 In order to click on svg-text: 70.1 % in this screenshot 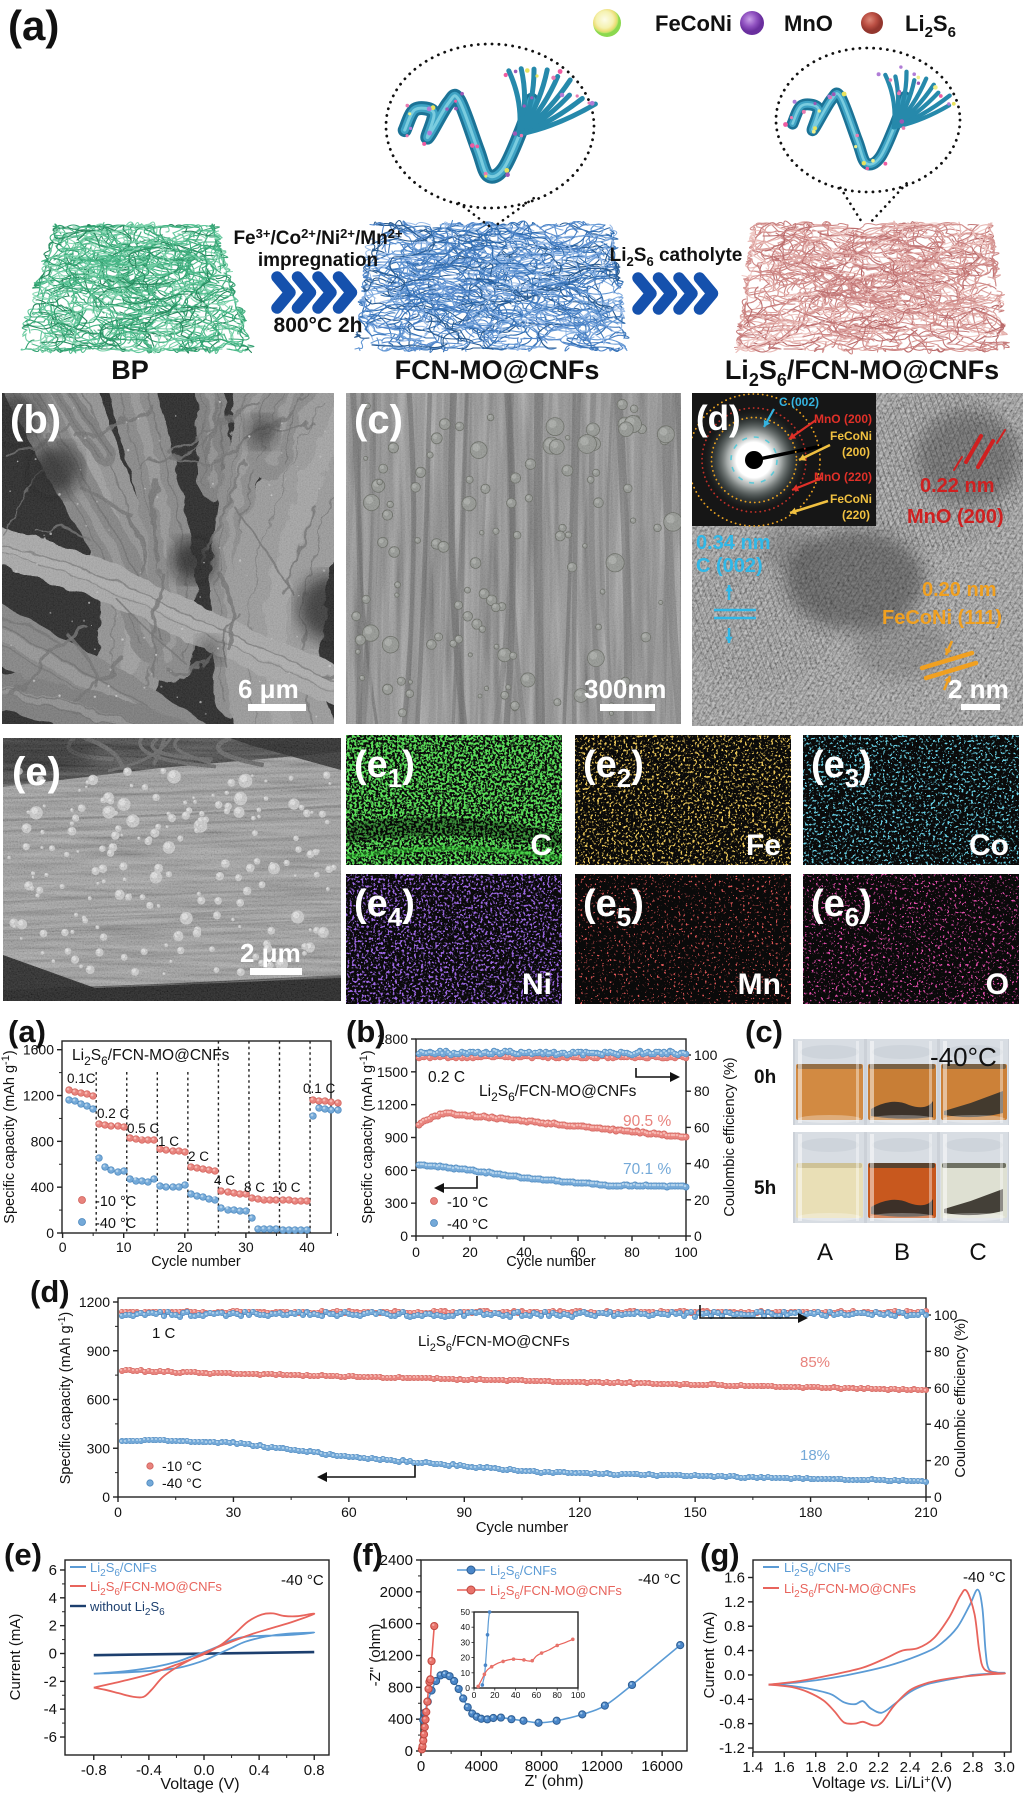, I will do `click(647, 1169)`.